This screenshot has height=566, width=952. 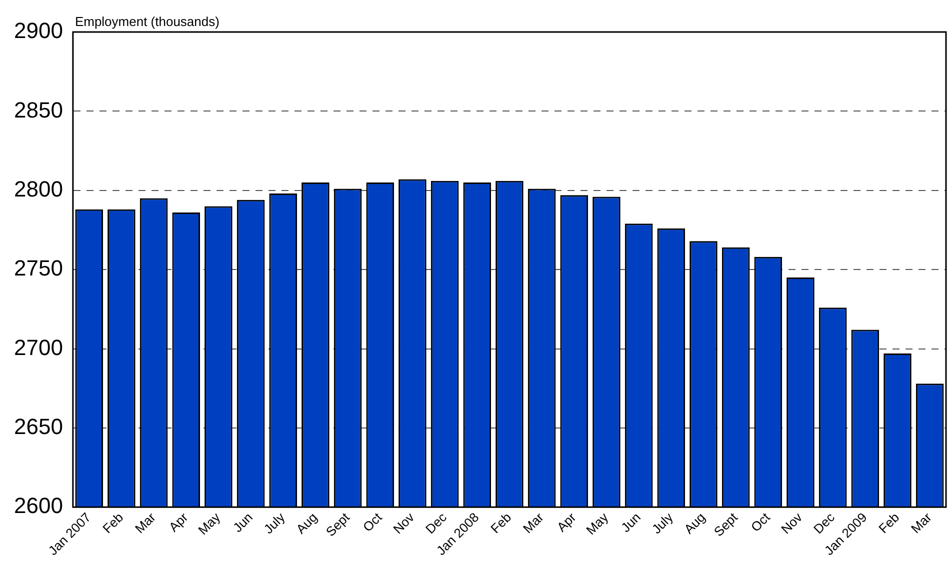 What do you see at coordinates (38, 31) in the screenshot?
I see `y-tick-label: 2900` at bounding box center [38, 31].